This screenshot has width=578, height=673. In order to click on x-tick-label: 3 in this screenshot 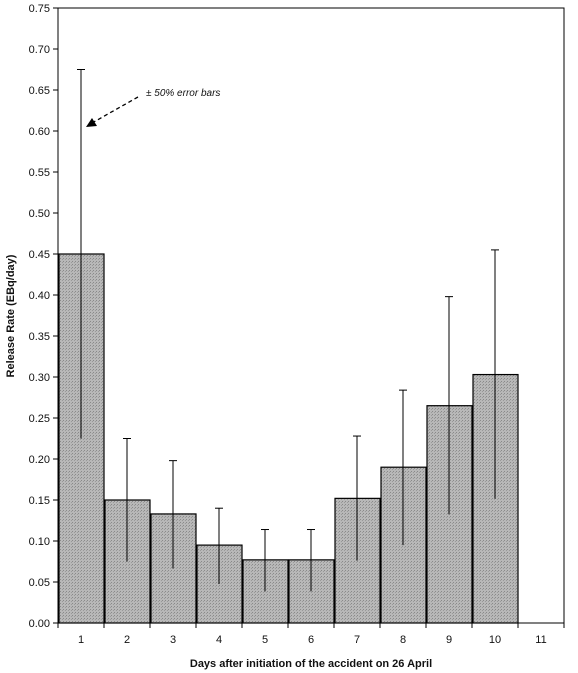, I will do `click(173, 640)`.